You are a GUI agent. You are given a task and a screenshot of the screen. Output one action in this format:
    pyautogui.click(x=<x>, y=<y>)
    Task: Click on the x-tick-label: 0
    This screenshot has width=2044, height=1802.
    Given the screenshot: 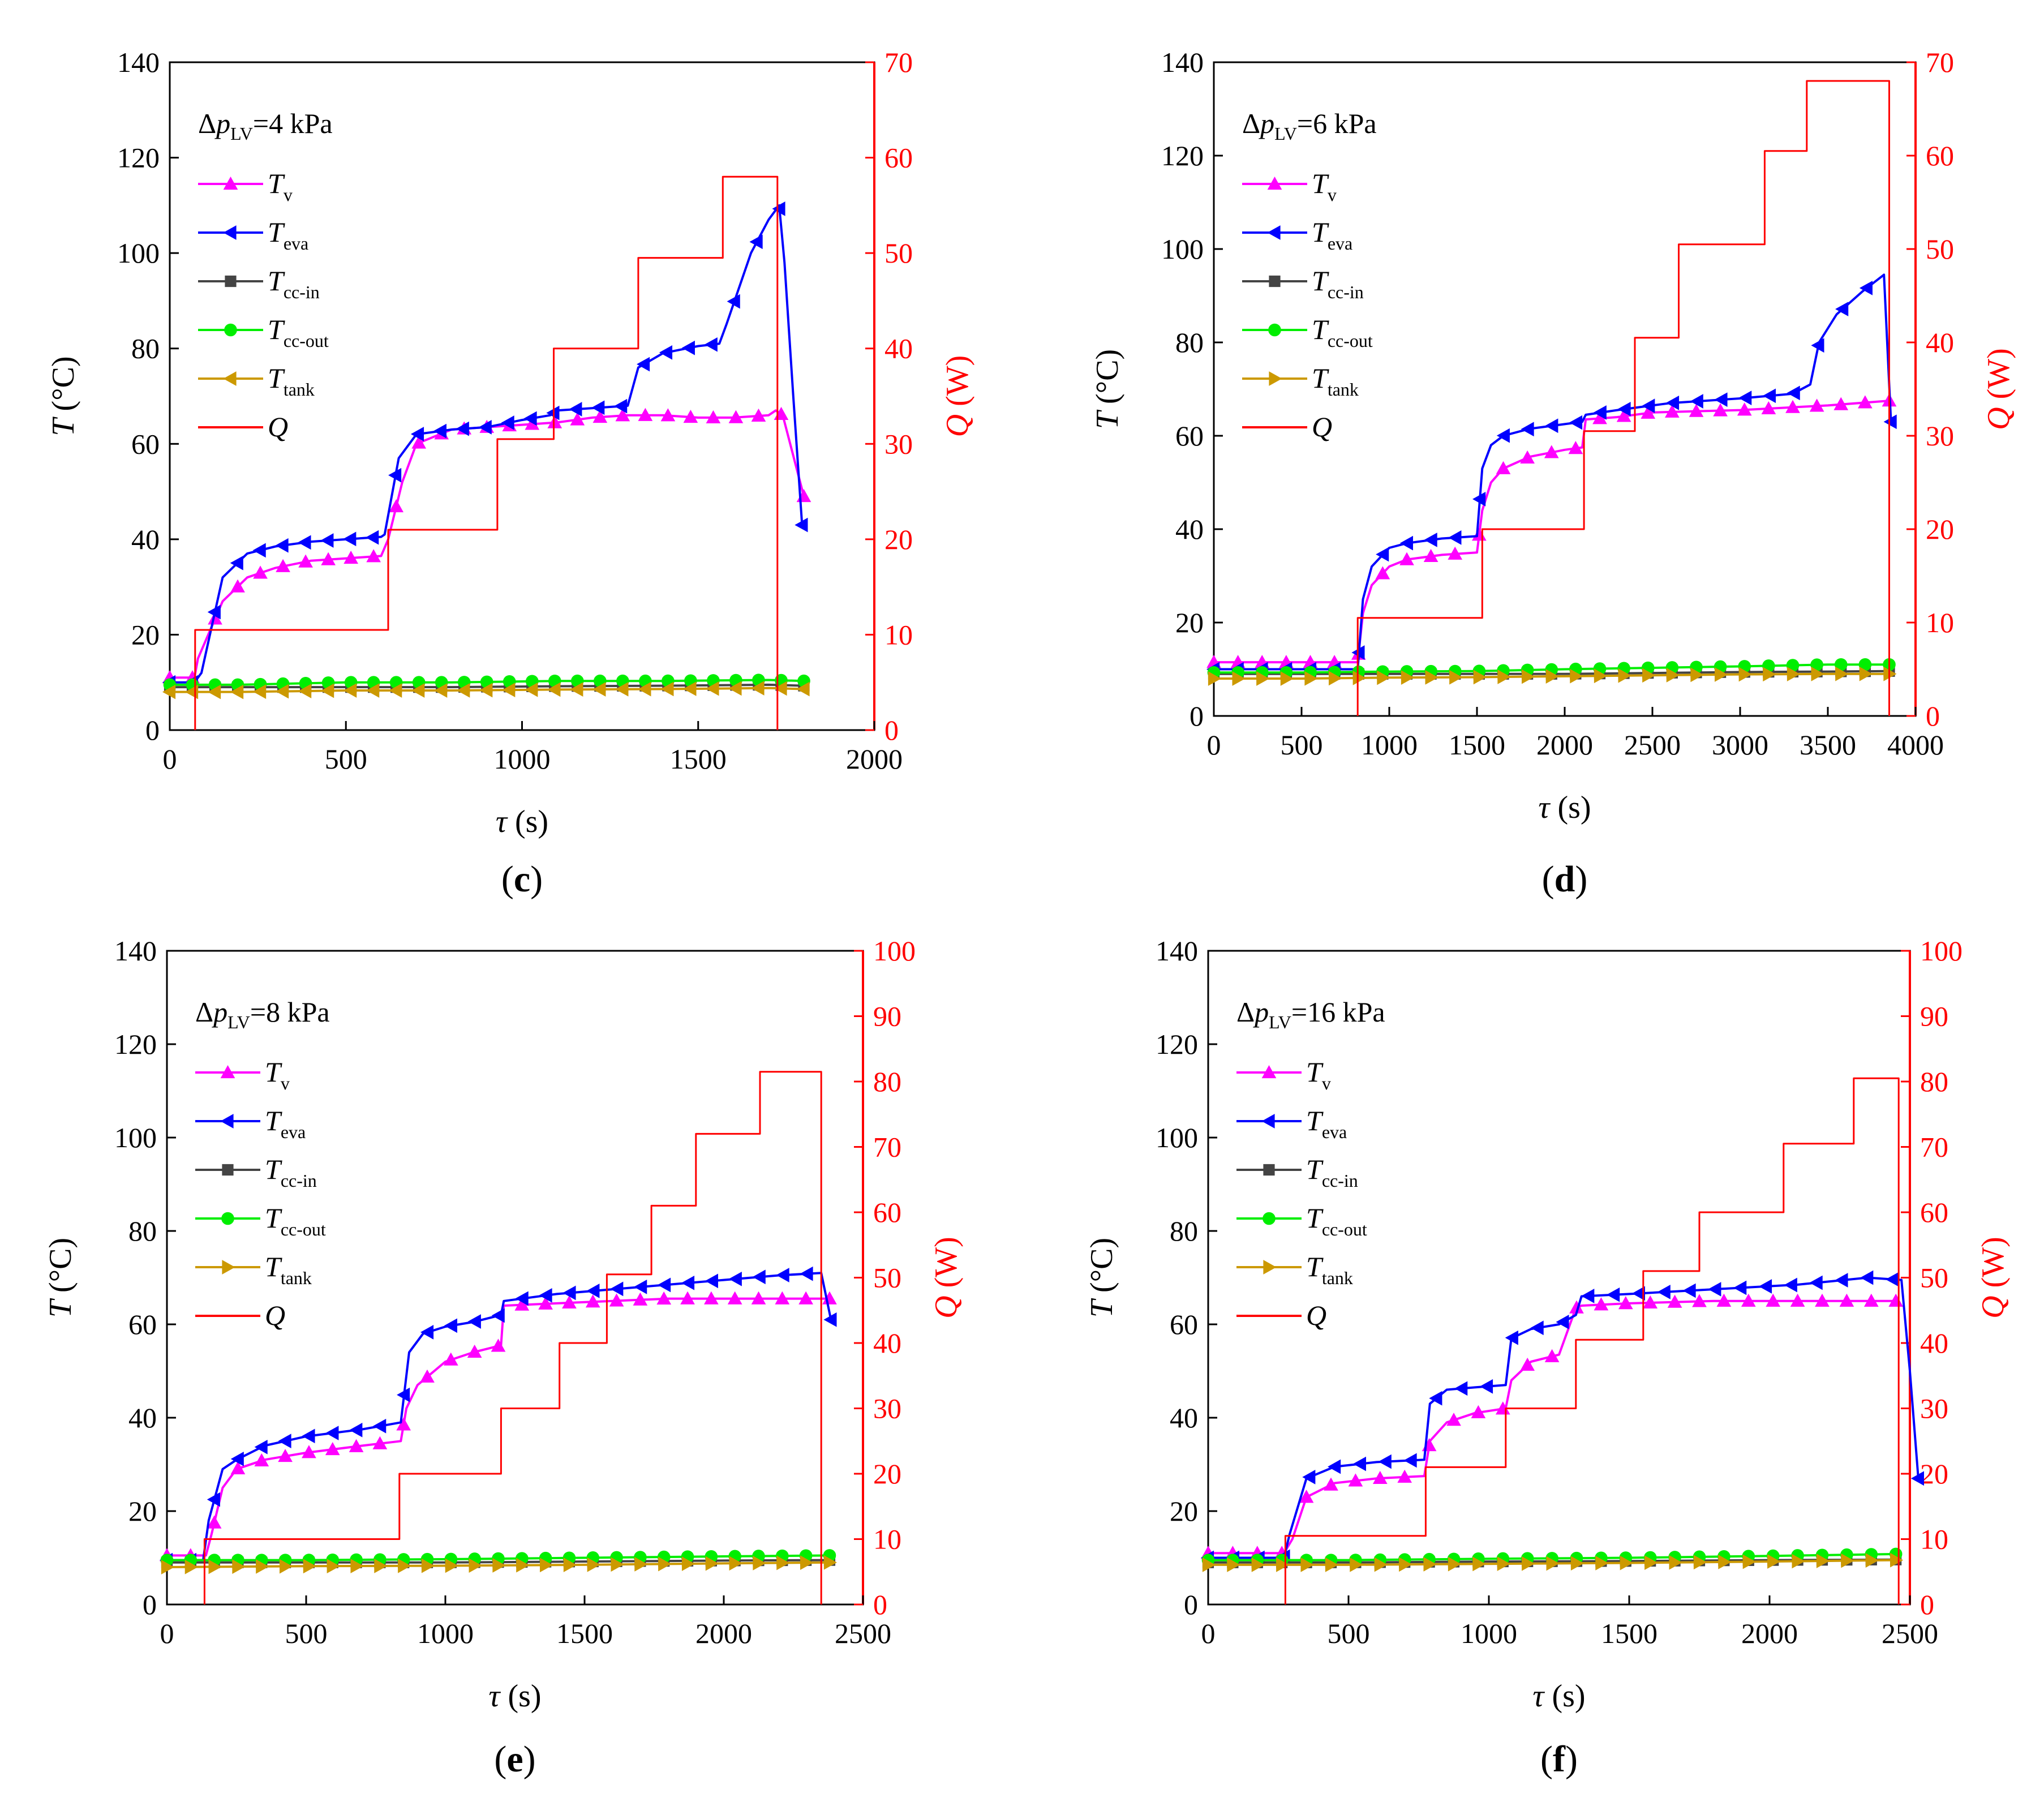 What is the action you would take?
    pyautogui.click(x=167, y=1633)
    